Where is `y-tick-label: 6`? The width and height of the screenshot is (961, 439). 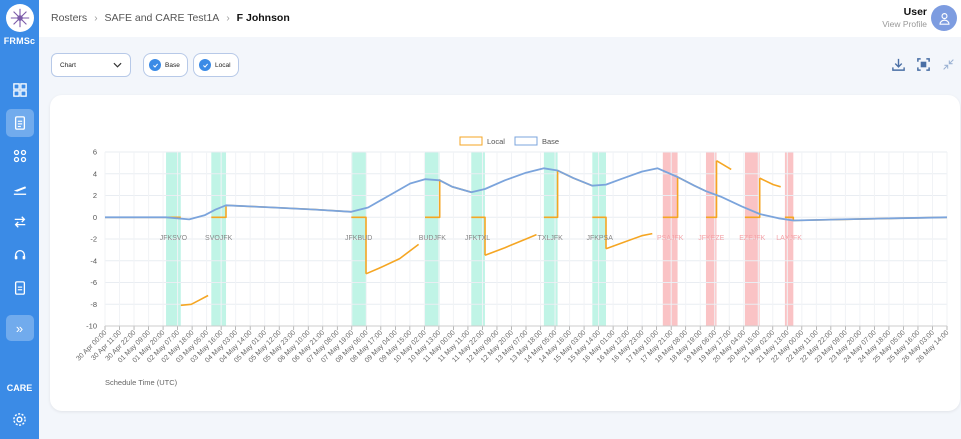
y-tick-label: 6 is located at coordinates (95, 152).